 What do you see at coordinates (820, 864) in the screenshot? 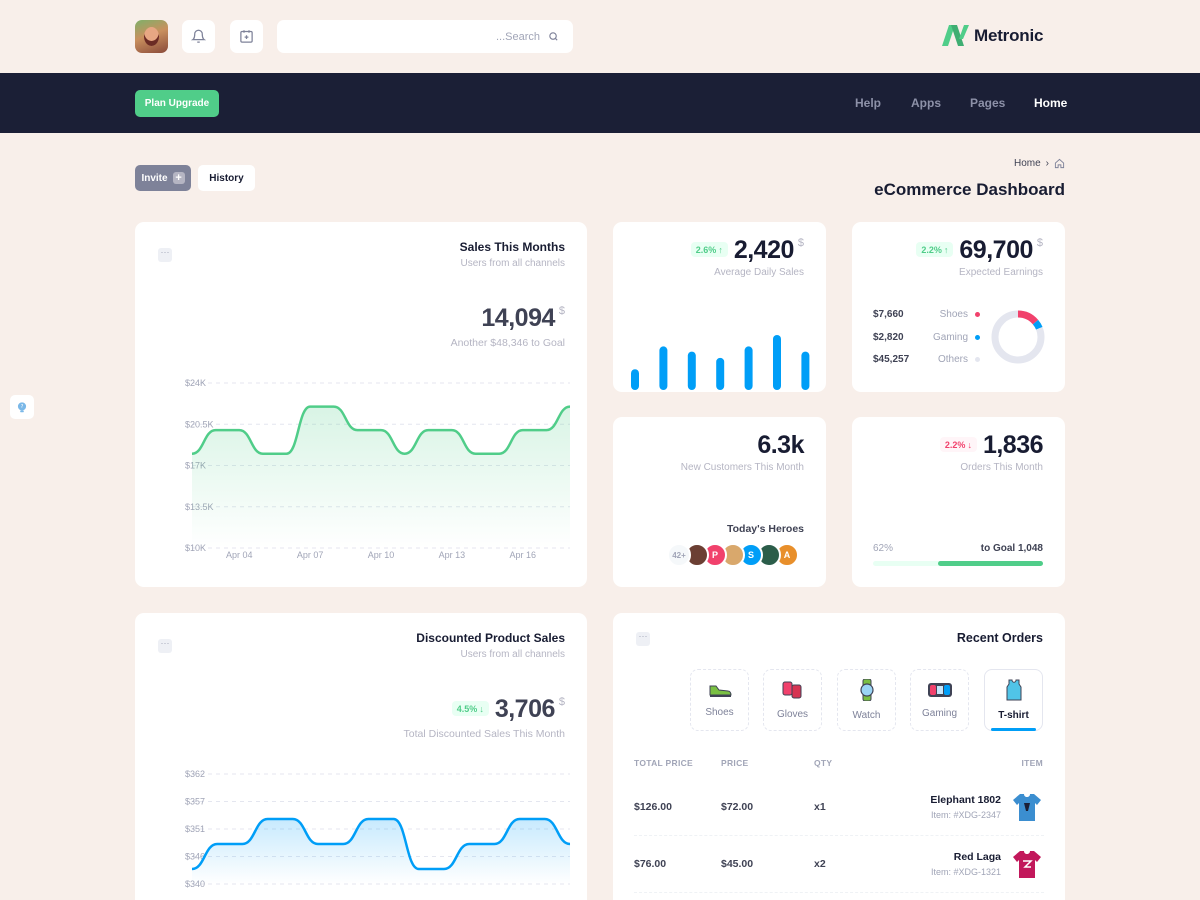
I see `cell-qty: x2` at bounding box center [820, 864].